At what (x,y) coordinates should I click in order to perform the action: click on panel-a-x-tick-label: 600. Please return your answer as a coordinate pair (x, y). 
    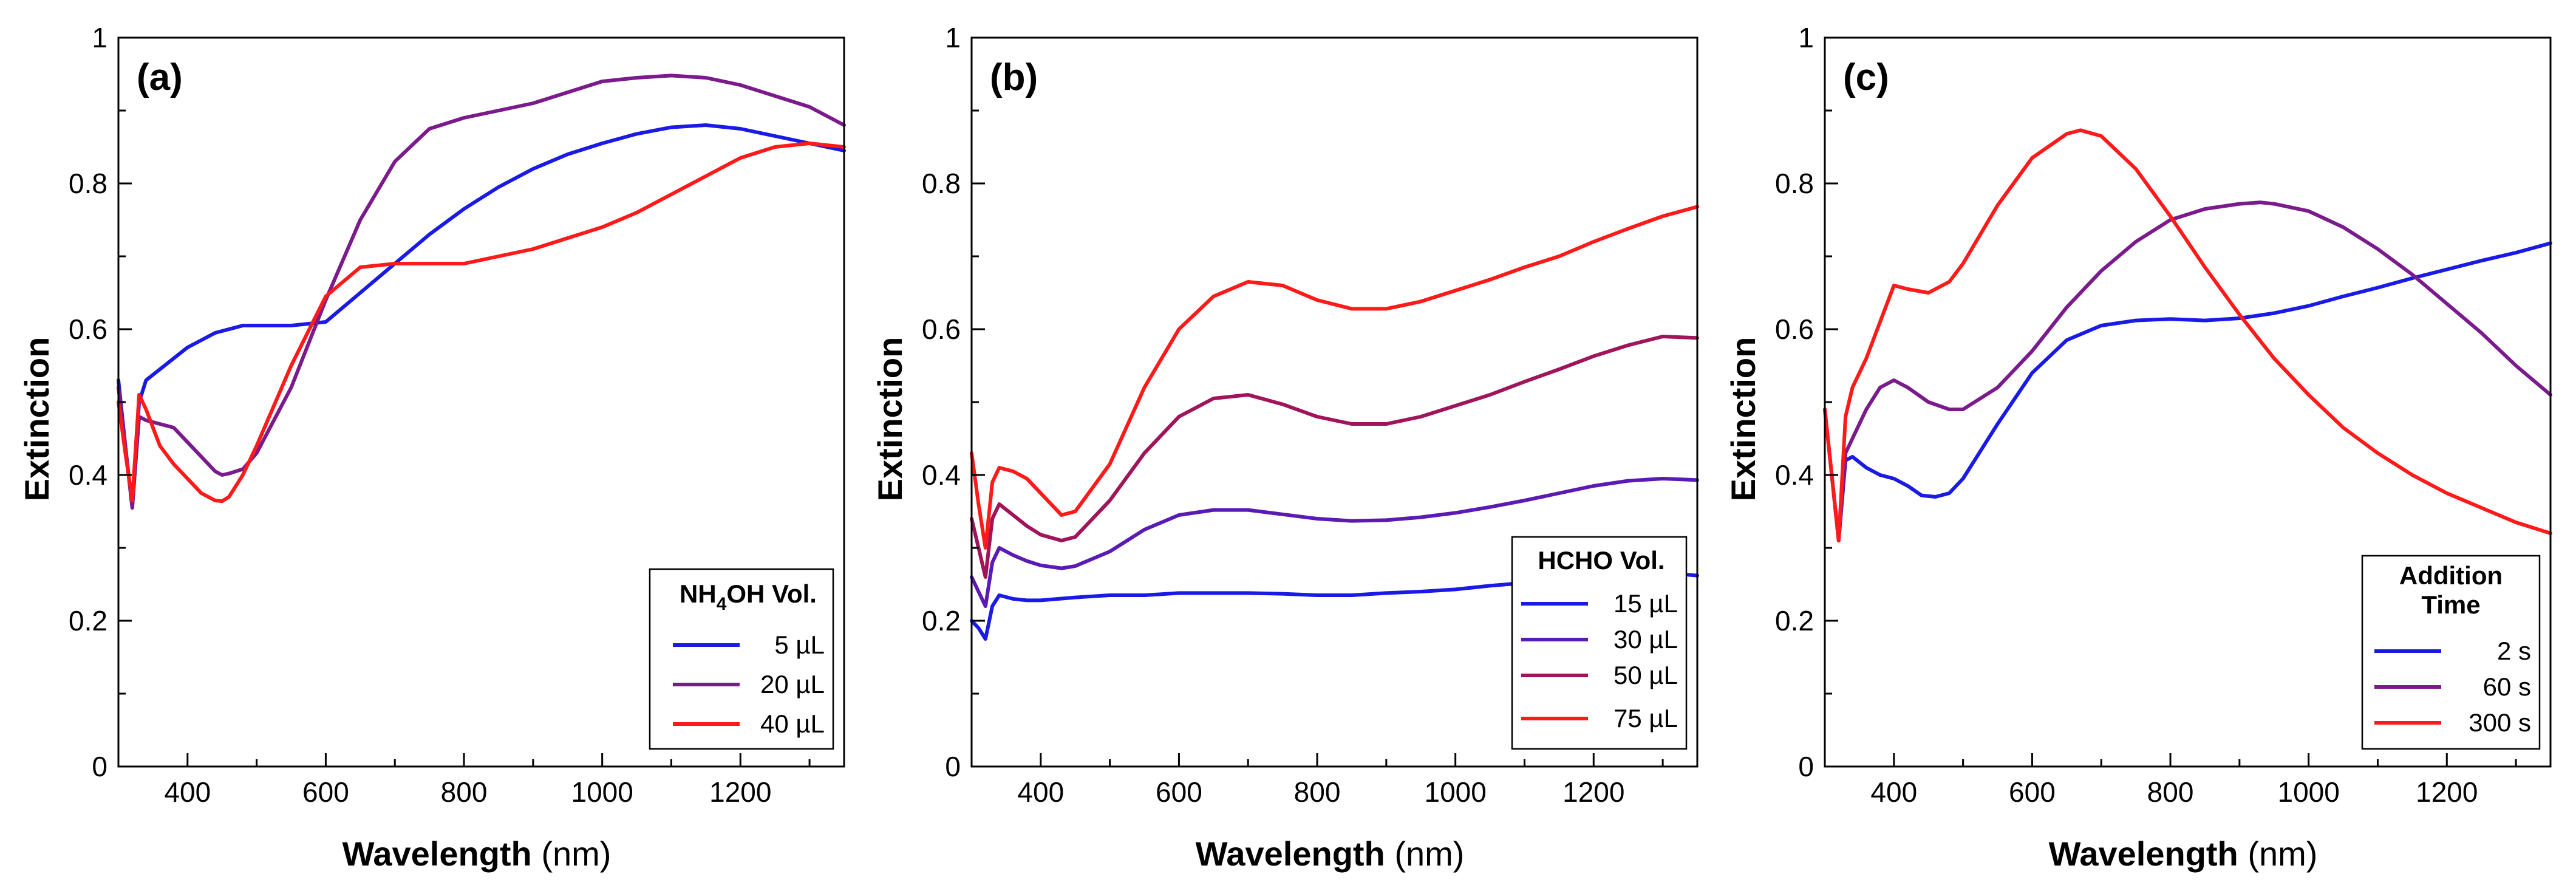
    Looking at the image, I should click on (325, 792).